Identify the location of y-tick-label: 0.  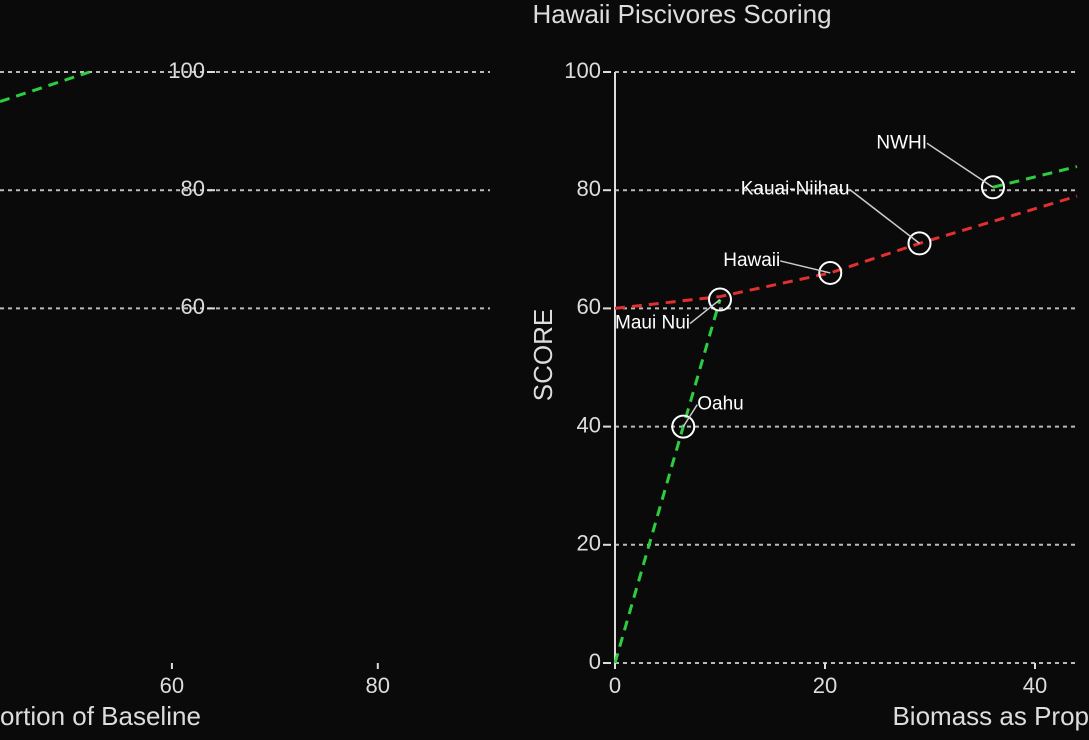
(595, 661).